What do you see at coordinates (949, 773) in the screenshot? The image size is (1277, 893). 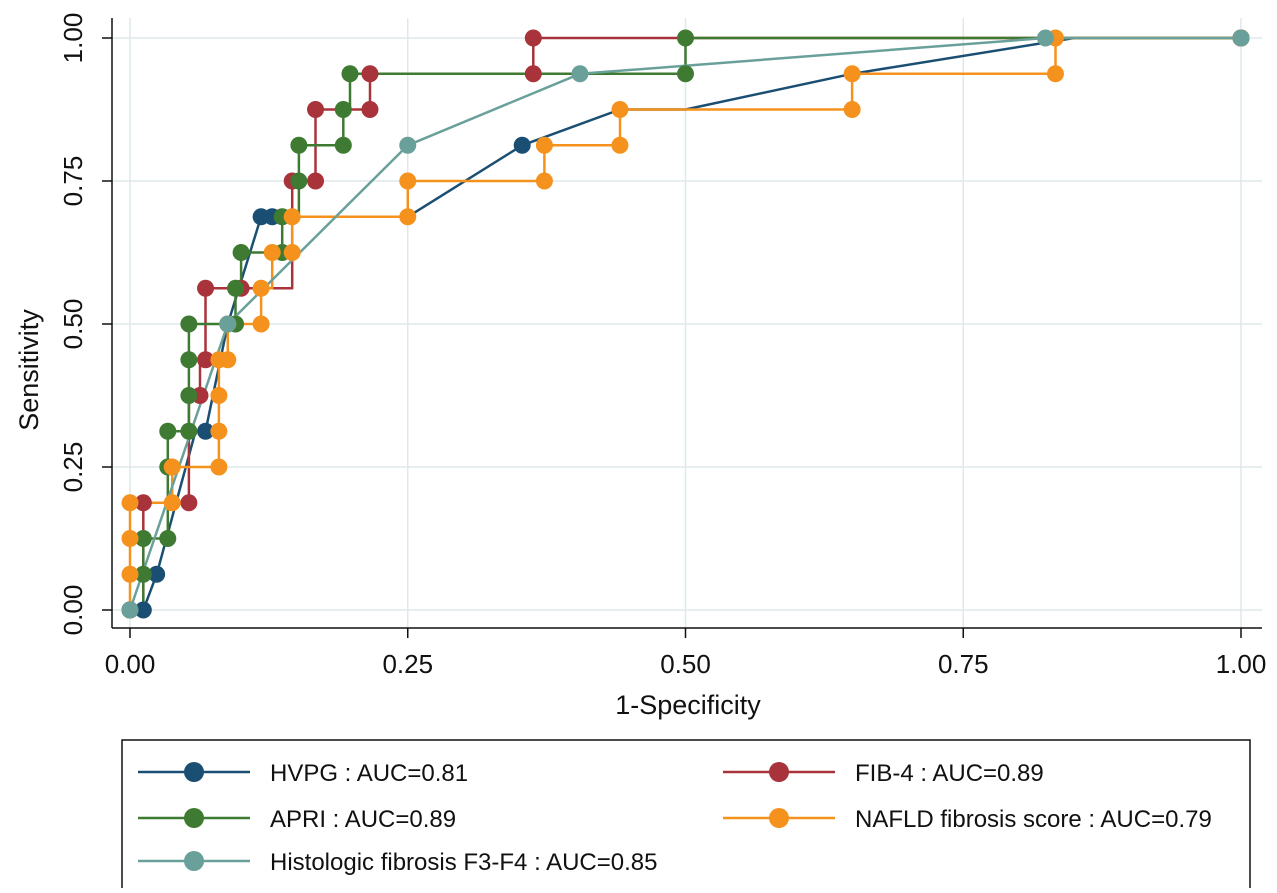 I see `legend-label-1: FIB-4 : AUC=0.89` at bounding box center [949, 773].